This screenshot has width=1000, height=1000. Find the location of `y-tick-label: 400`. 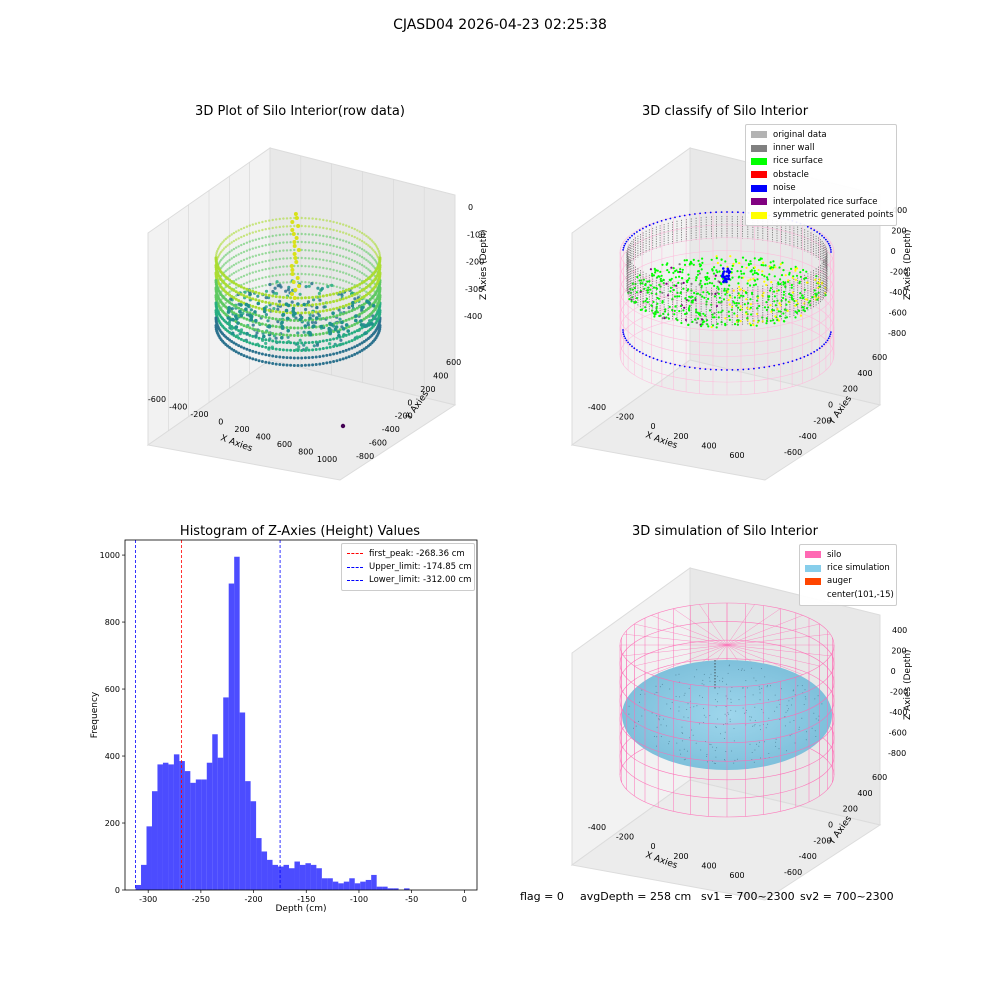

y-tick-label: 400 is located at coordinates (864, 373).